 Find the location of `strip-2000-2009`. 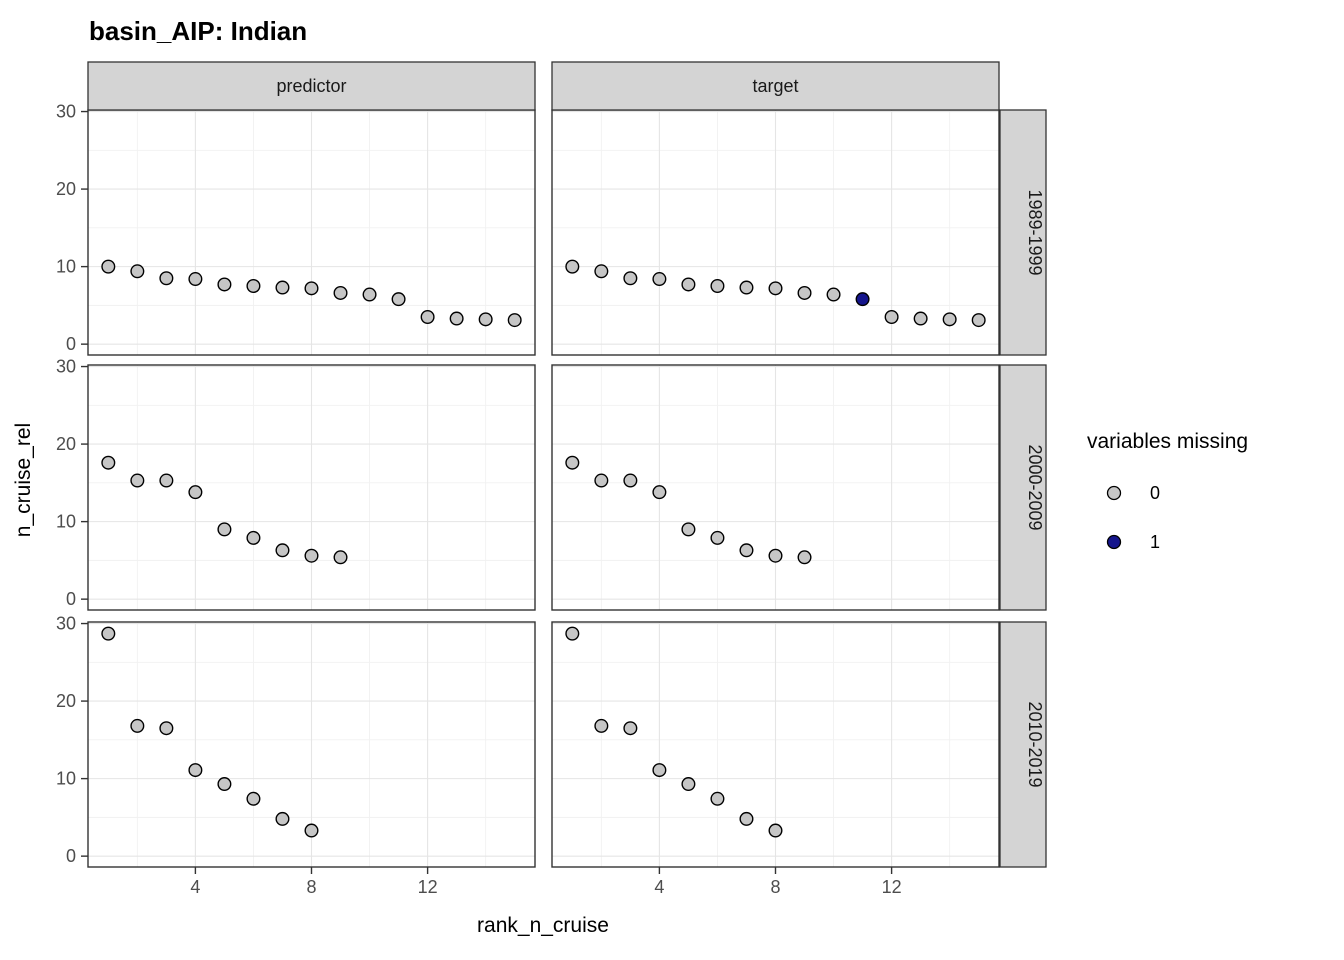

strip-2000-2009 is located at coordinates (1023, 487).